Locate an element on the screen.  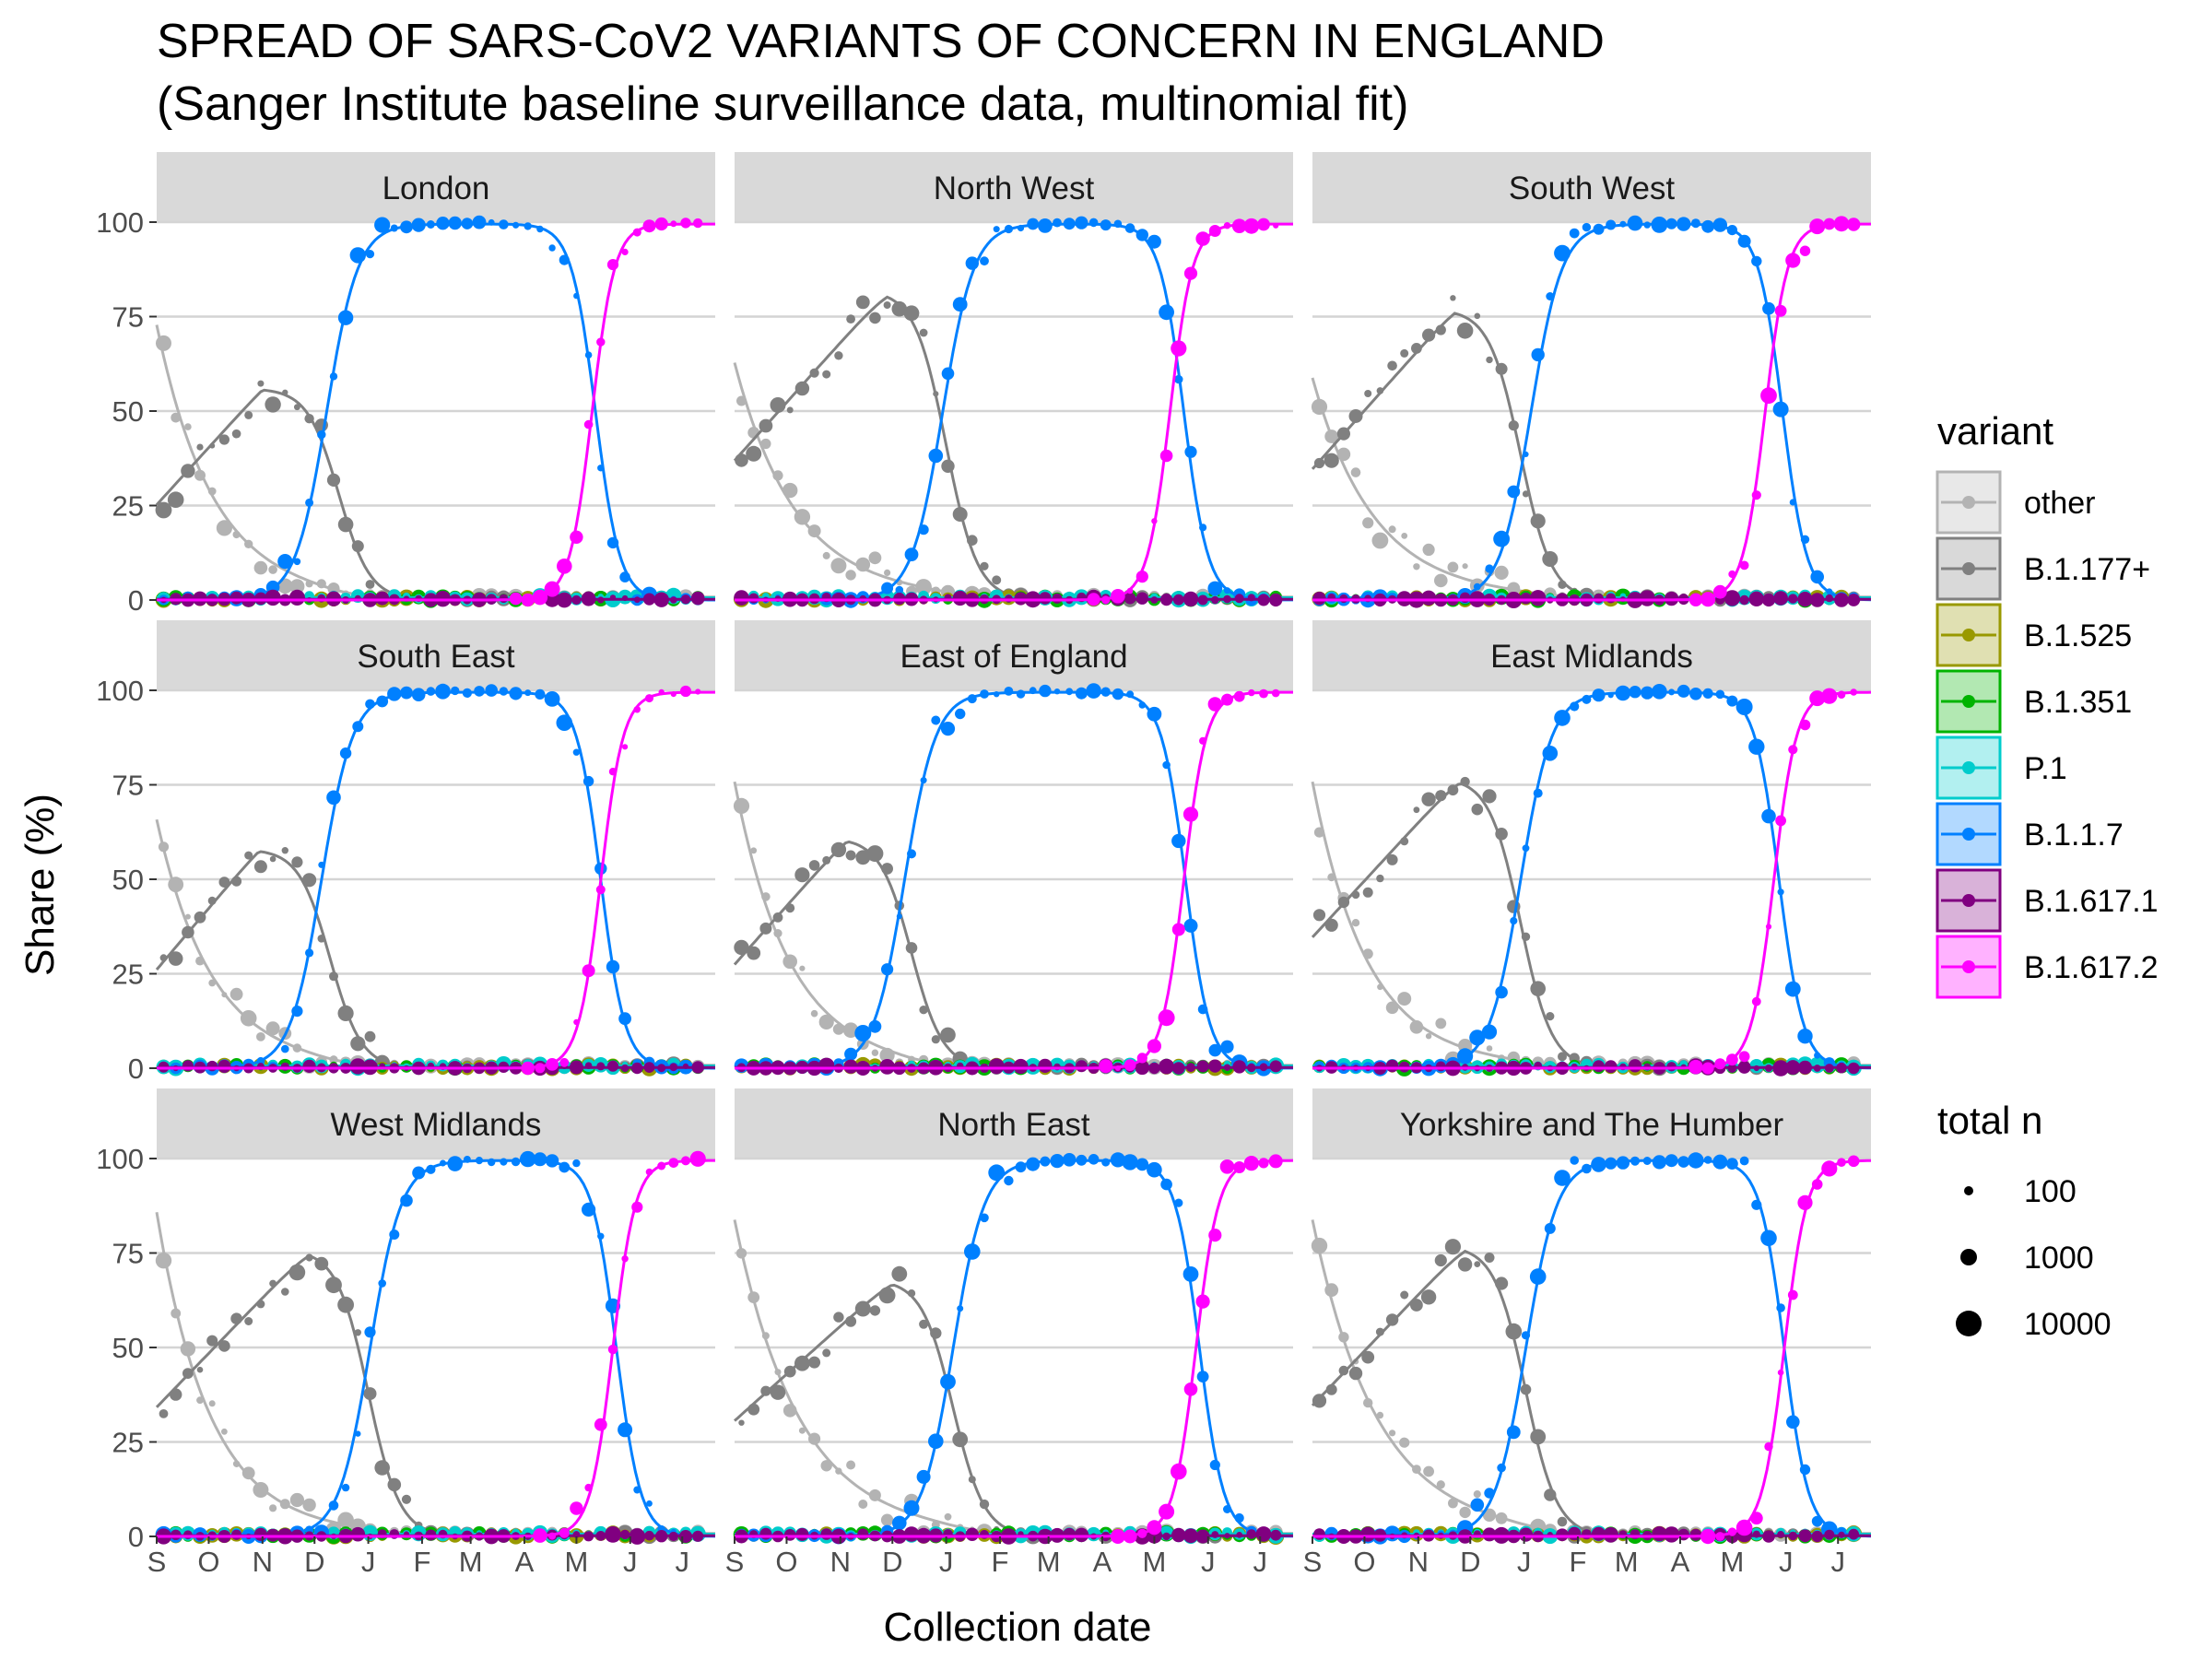
x-tick-label: D is located at coordinates (892, 1562).